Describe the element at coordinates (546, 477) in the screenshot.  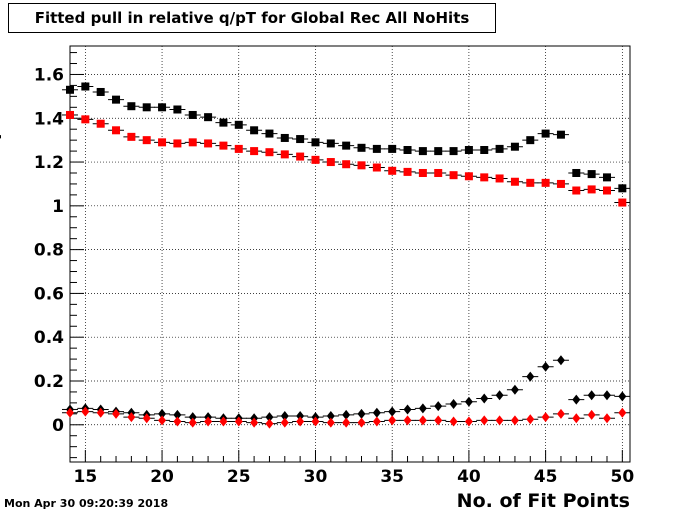
I see `x-tick-label: 45` at that location.